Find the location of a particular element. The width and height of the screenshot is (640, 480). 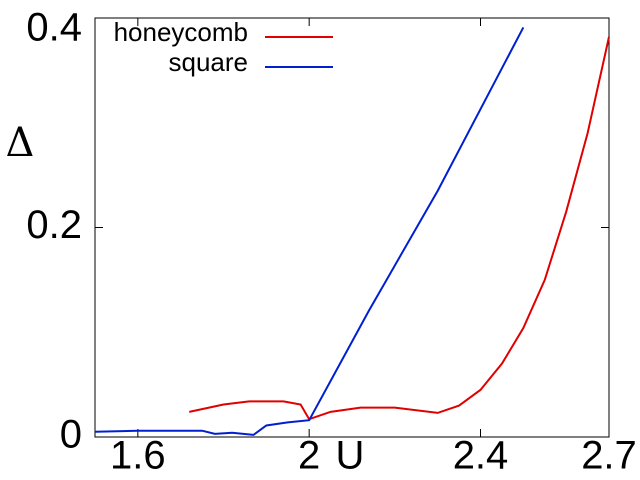

x-tick-label: 2.4 is located at coordinates (481, 456).